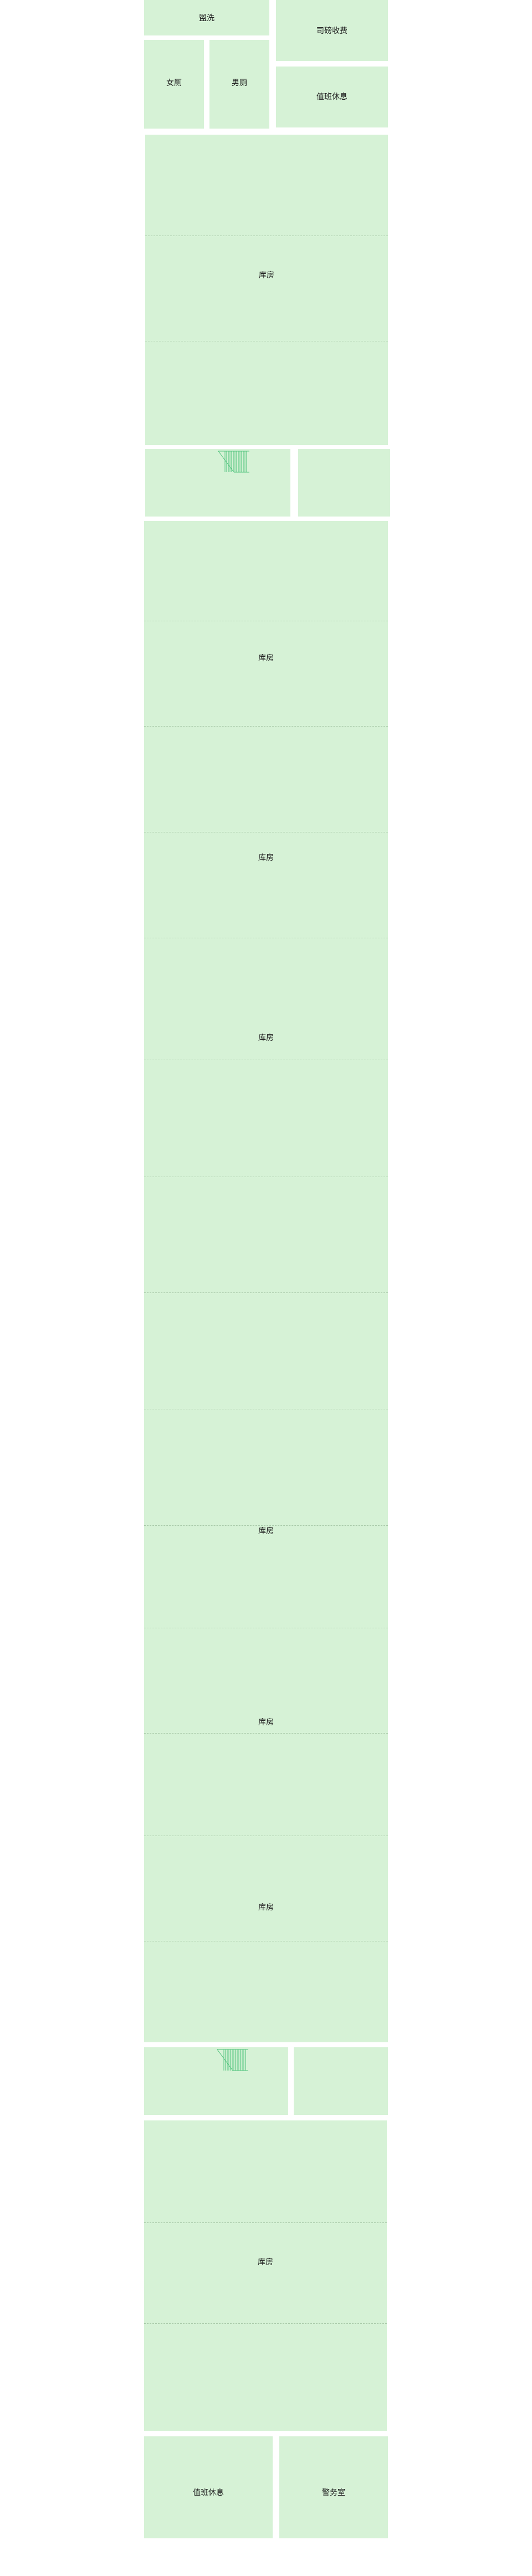 Image resolution: width=532 pixels, height=2576 pixels. I want to click on warehouse-2-label: 库房, so click(266, 659).